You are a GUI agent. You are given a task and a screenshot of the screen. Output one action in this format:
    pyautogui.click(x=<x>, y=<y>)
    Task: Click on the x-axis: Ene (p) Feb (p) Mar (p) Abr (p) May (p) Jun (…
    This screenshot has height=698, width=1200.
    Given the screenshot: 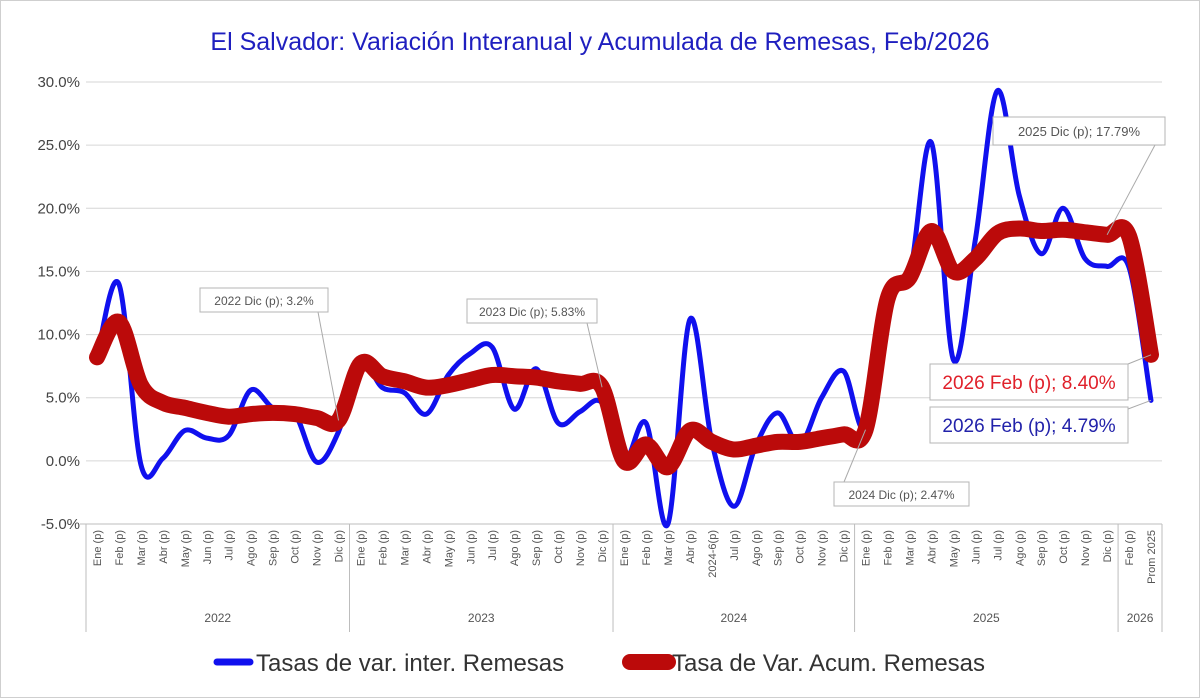 What is the action you would take?
    pyautogui.click(x=621, y=577)
    